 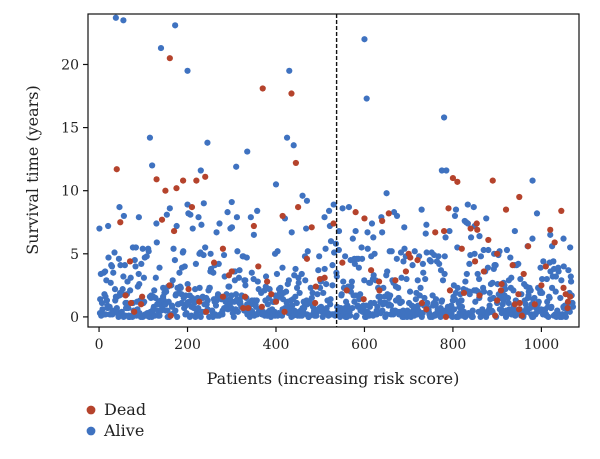 What do you see at coordinates (116, 420) in the screenshot?
I see `legend: Dead Alive` at bounding box center [116, 420].